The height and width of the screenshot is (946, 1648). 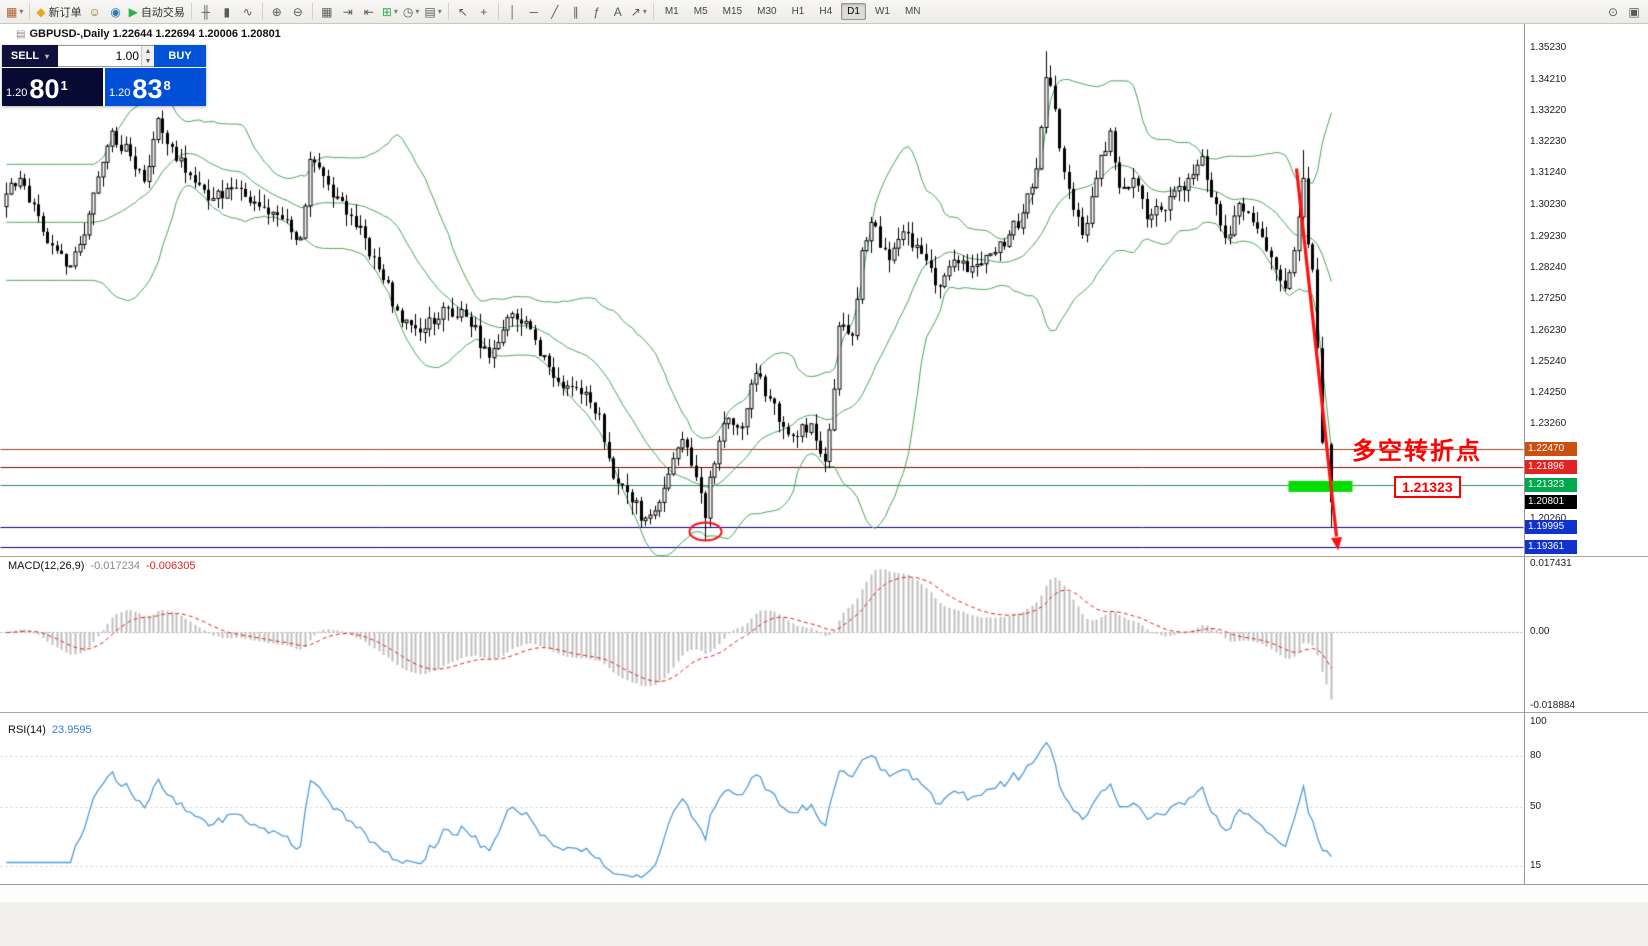 What do you see at coordinates (1548, 361) in the screenshot?
I see `price-axis-label: 1.25240` at bounding box center [1548, 361].